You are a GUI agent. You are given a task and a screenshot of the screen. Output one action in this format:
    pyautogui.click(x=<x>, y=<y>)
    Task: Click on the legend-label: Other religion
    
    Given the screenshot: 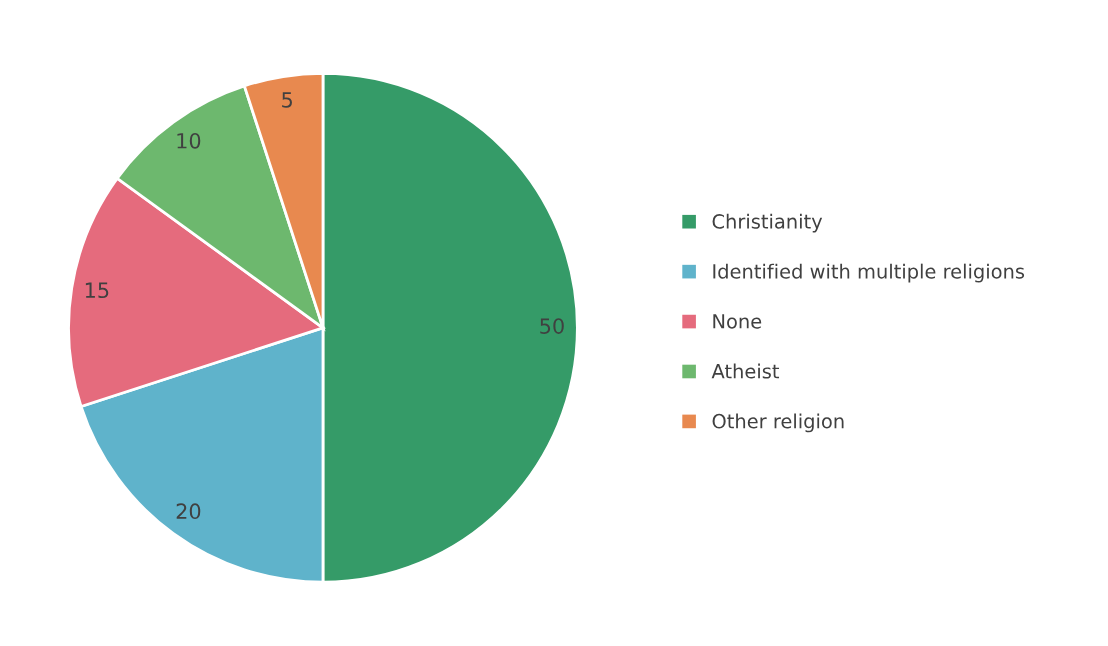 What is the action you would take?
    pyautogui.click(x=778, y=423)
    